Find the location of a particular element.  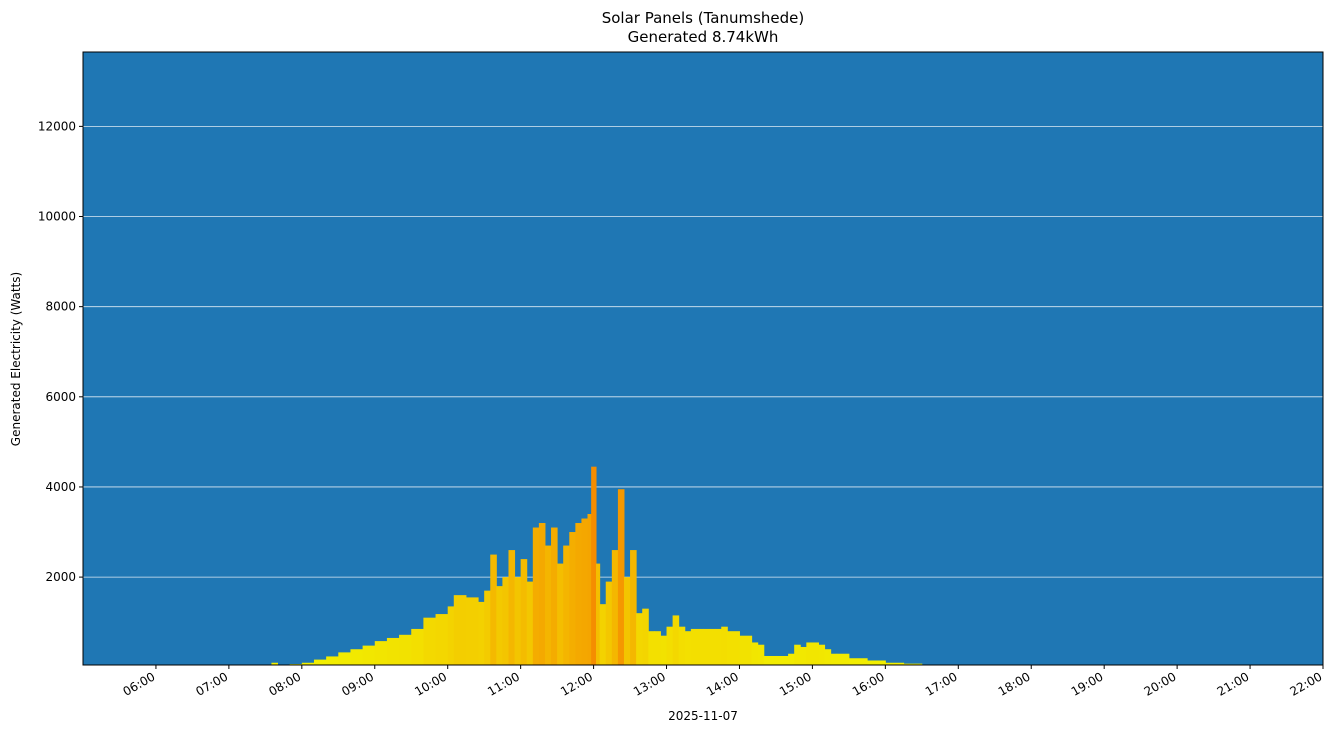

x-tick-label: 17:00 is located at coordinates (941, 683).